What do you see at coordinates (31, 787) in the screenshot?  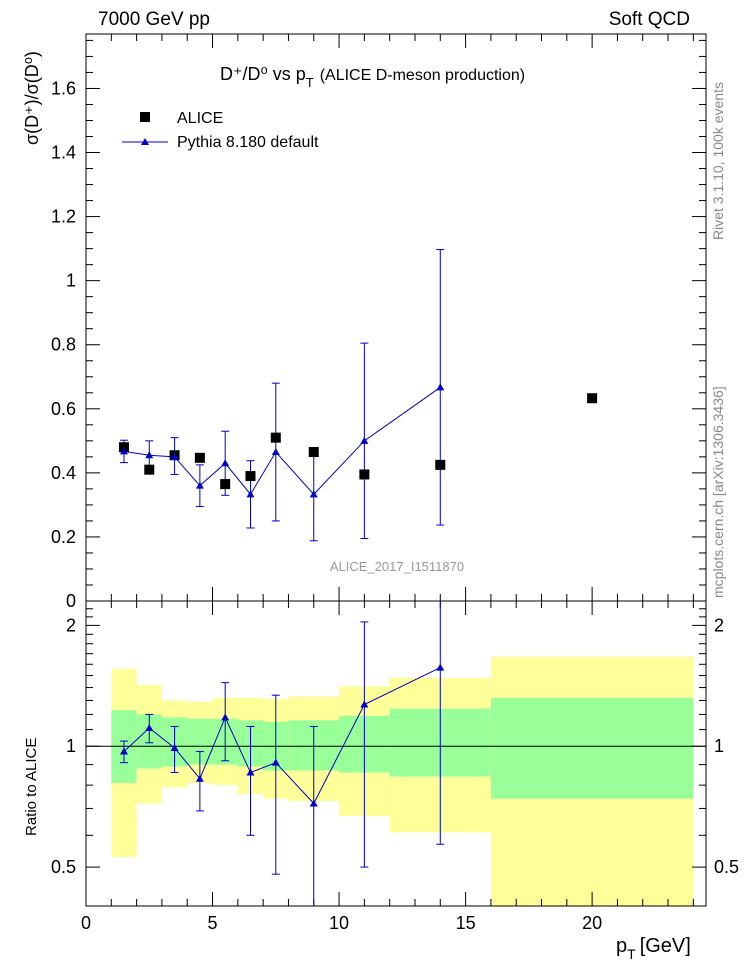 I see `ratio-ylabel: Ratio to ALICE` at bounding box center [31, 787].